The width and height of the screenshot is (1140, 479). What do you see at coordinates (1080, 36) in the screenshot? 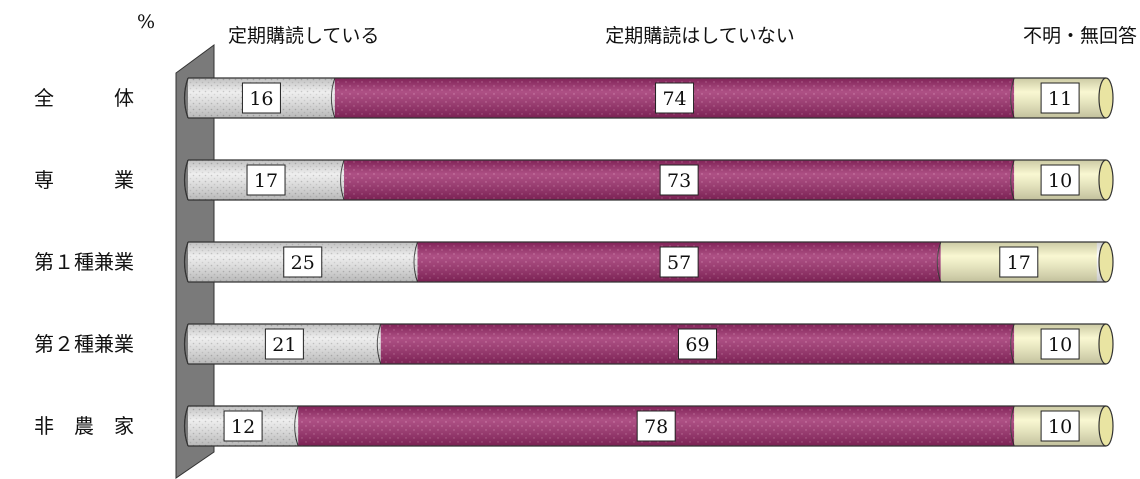
I see `legend-item-2: 不明・無回答` at bounding box center [1080, 36].